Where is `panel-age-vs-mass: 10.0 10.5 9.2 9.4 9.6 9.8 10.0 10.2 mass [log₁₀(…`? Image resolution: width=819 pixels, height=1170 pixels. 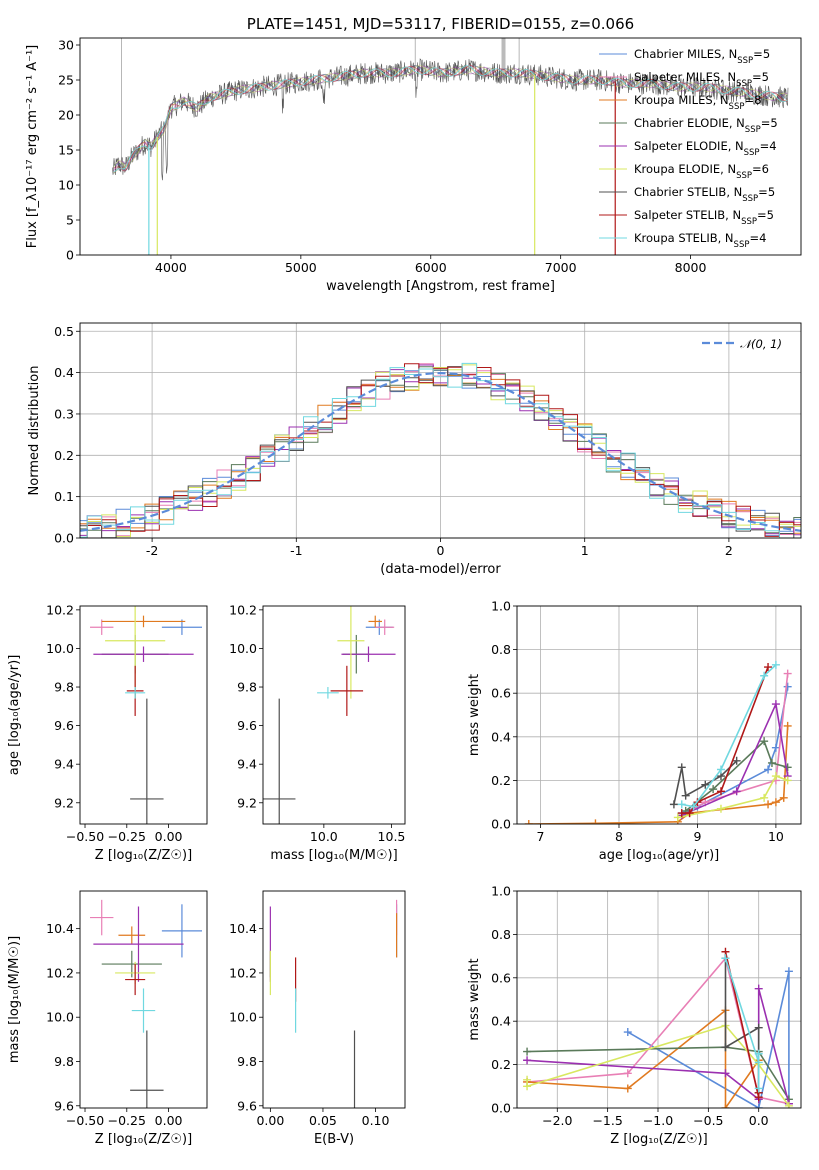
panel-age-vs-mass: 10.0 10.5 9.2 9.4 9.6 9.8 10.0 10.2 mass [log₁₀(… is located at coordinates (317, 732).